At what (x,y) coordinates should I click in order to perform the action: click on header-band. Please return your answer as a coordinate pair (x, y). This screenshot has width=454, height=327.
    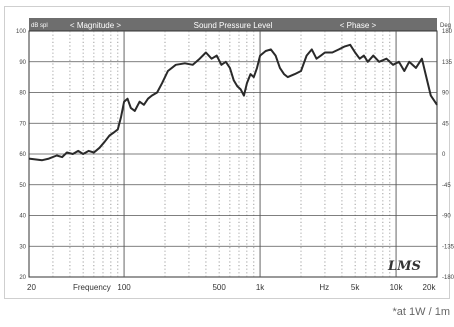
    Looking at the image, I should click on (233, 24).